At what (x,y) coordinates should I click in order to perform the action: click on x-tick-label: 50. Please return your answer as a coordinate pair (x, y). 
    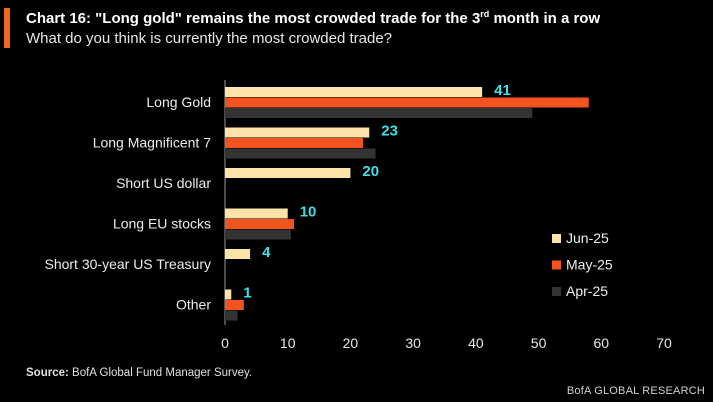
    Looking at the image, I should click on (539, 343).